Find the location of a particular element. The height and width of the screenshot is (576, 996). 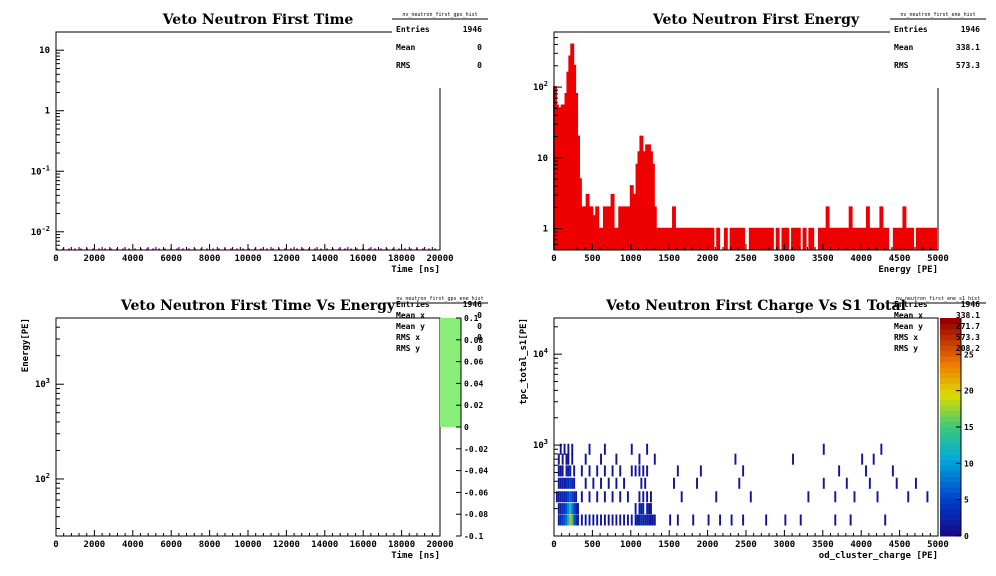

palette-tick-label: 10 is located at coordinates (969, 463).